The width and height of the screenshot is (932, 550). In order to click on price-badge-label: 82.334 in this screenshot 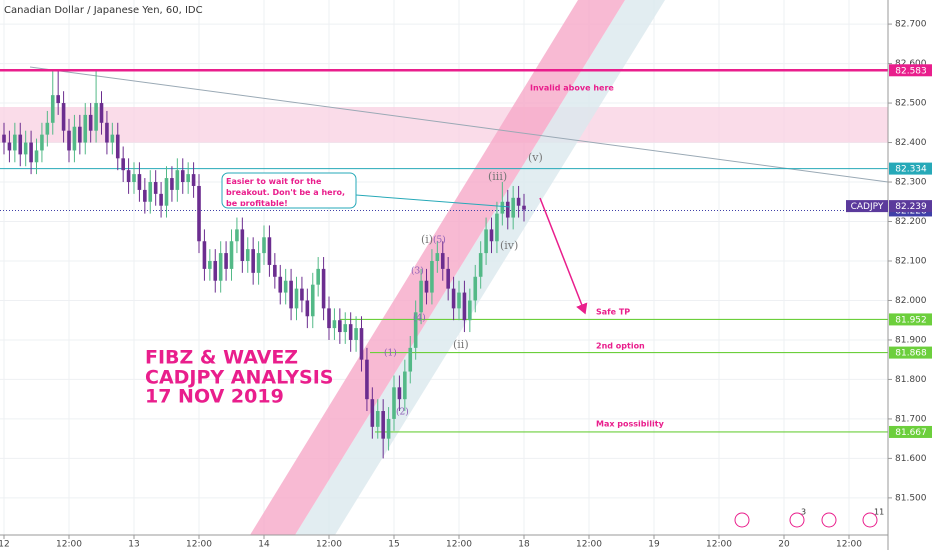, I will do `click(911, 170)`.